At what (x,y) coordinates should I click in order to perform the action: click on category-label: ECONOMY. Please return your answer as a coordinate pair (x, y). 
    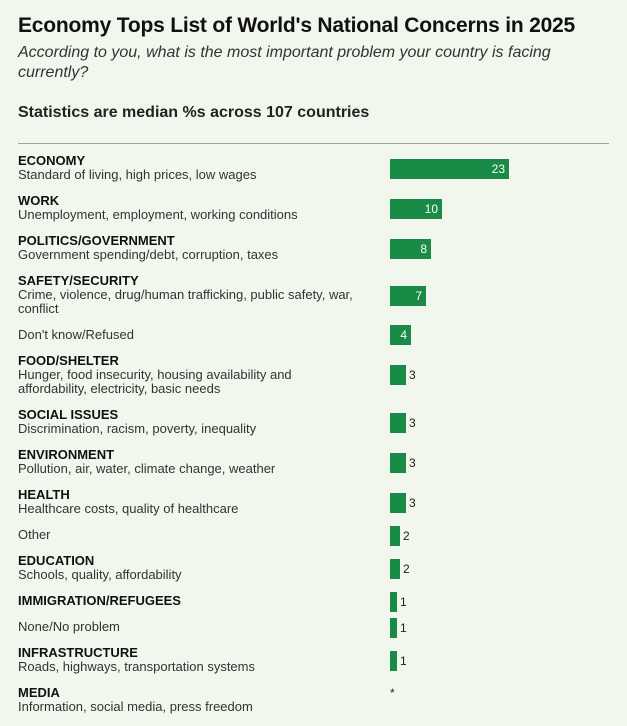
    Looking at the image, I should click on (52, 160).